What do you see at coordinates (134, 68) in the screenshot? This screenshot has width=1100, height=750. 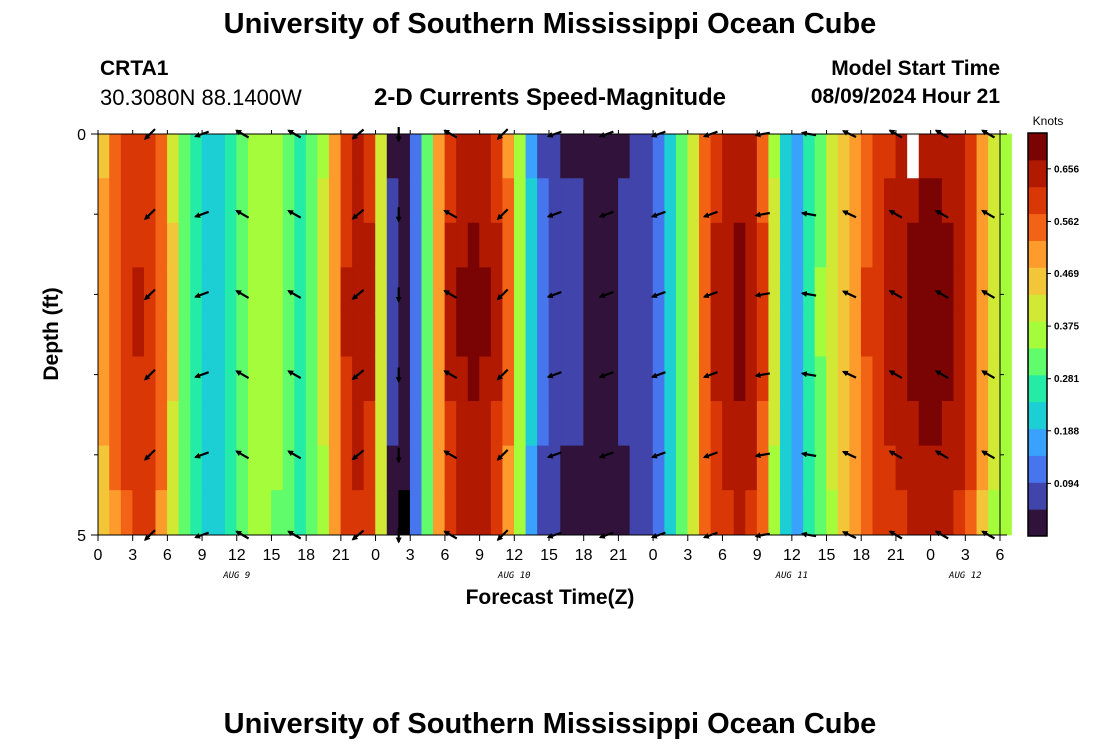 I see `station-name: CRTA1` at bounding box center [134, 68].